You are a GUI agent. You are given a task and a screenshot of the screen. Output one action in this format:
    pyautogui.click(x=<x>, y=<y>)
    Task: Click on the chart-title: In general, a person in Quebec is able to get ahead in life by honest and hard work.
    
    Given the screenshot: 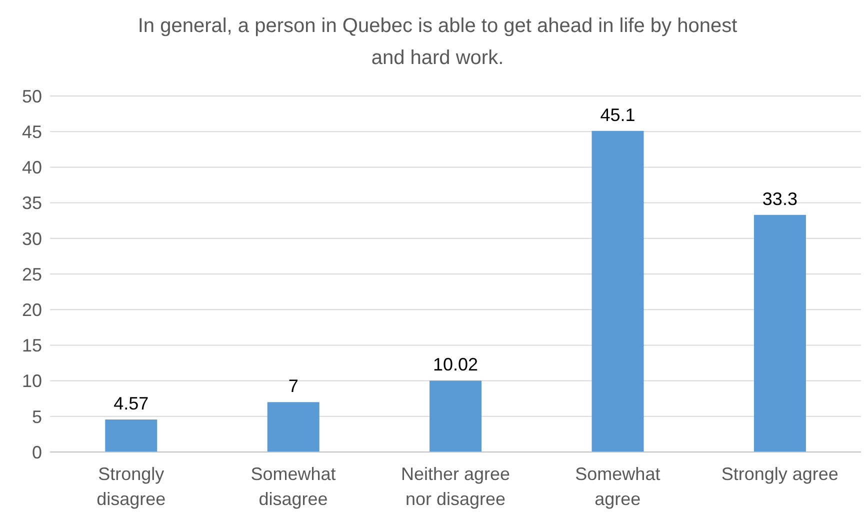 What is the action you would take?
    pyautogui.click(x=438, y=42)
    